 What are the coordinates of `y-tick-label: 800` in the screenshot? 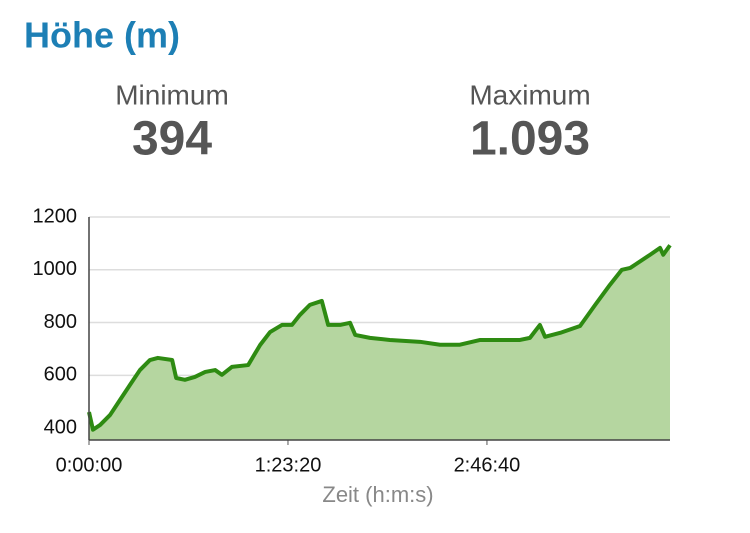 It's located at (60, 322).